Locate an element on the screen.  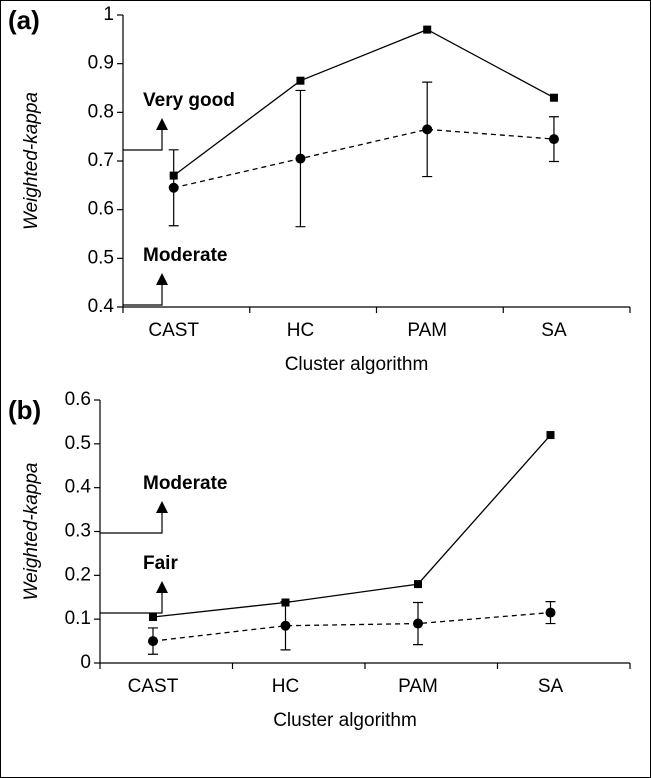
y-tick-label: 0.2 is located at coordinates (78, 574).